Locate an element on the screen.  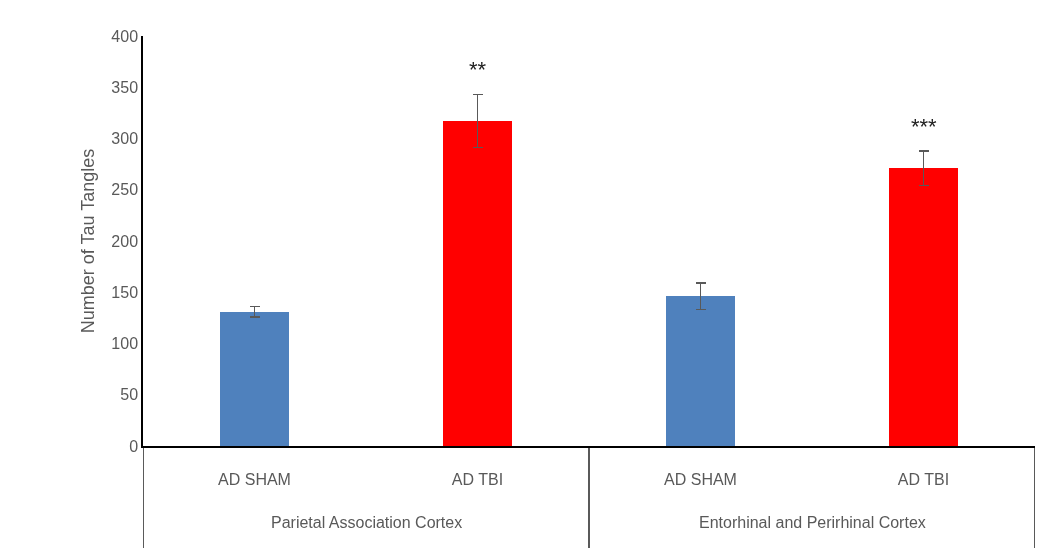
y-tick-label: 250 is located at coordinates (125, 190).